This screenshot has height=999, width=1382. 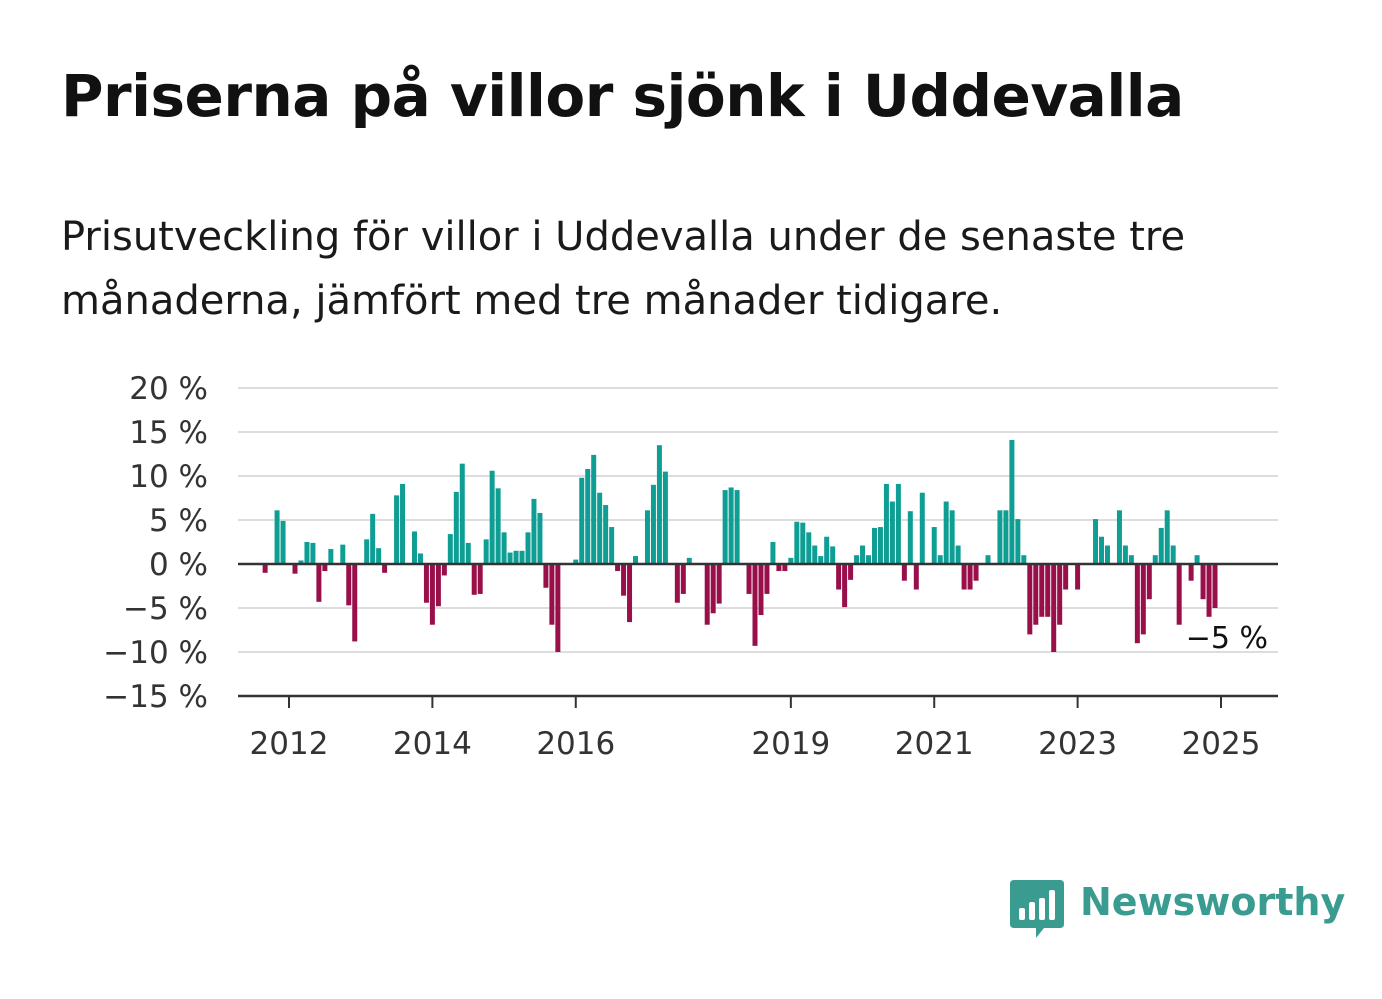 What do you see at coordinates (168, 477) in the screenshot?
I see `y-tick-label: 10 %` at bounding box center [168, 477].